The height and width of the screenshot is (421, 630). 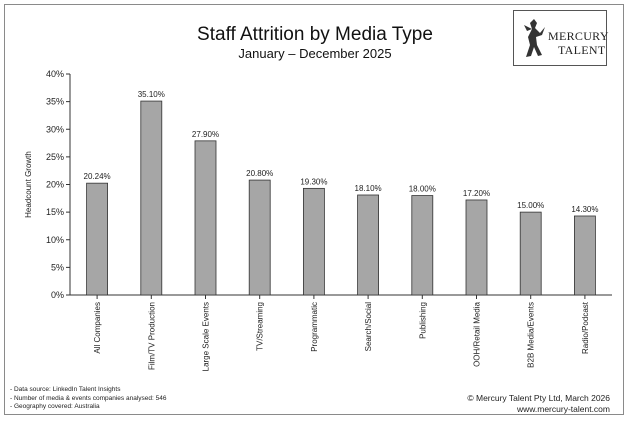 I want to click on y-axis-label: Headcount Growth, so click(x=28, y=184).